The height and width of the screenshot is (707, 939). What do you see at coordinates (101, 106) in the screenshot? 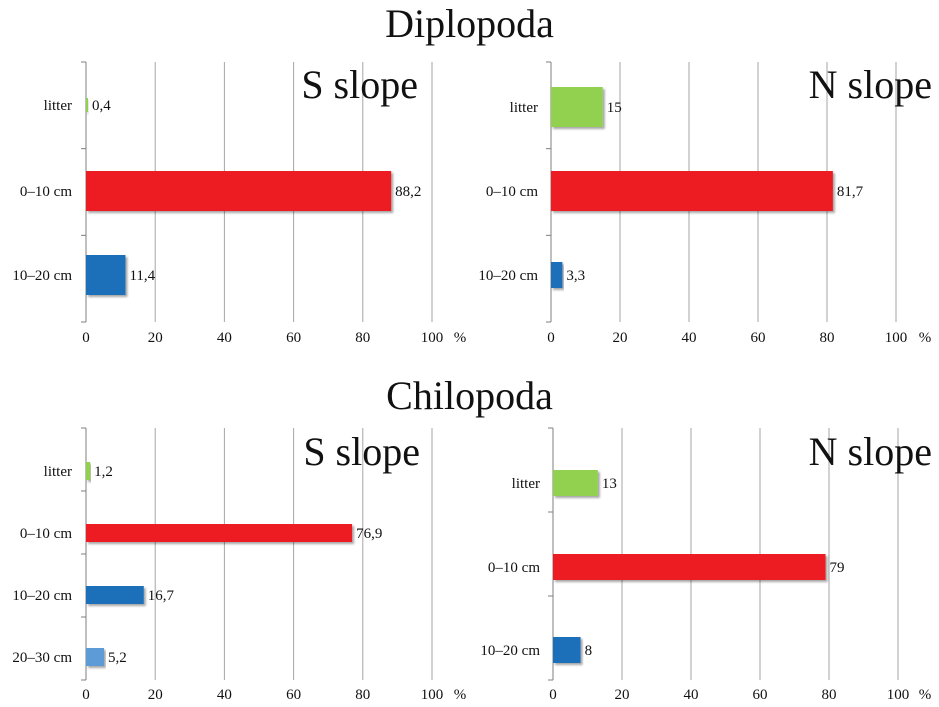
I see `value-label: 0,4` at bounding box center [101, 106].